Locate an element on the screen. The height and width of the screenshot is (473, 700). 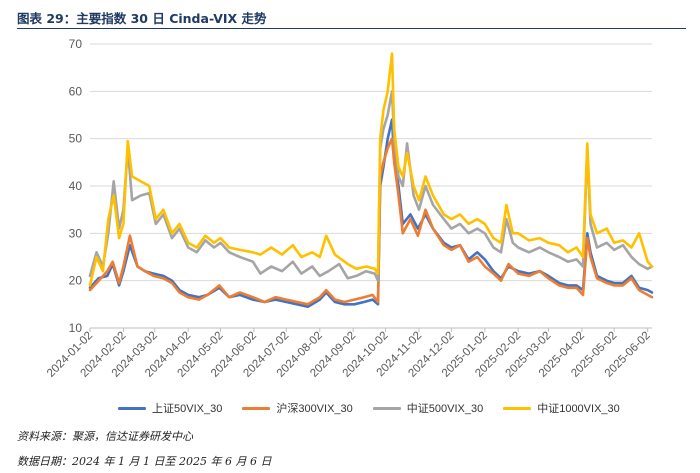
y-tick-label: 20 is located at coordinates (76, 281).